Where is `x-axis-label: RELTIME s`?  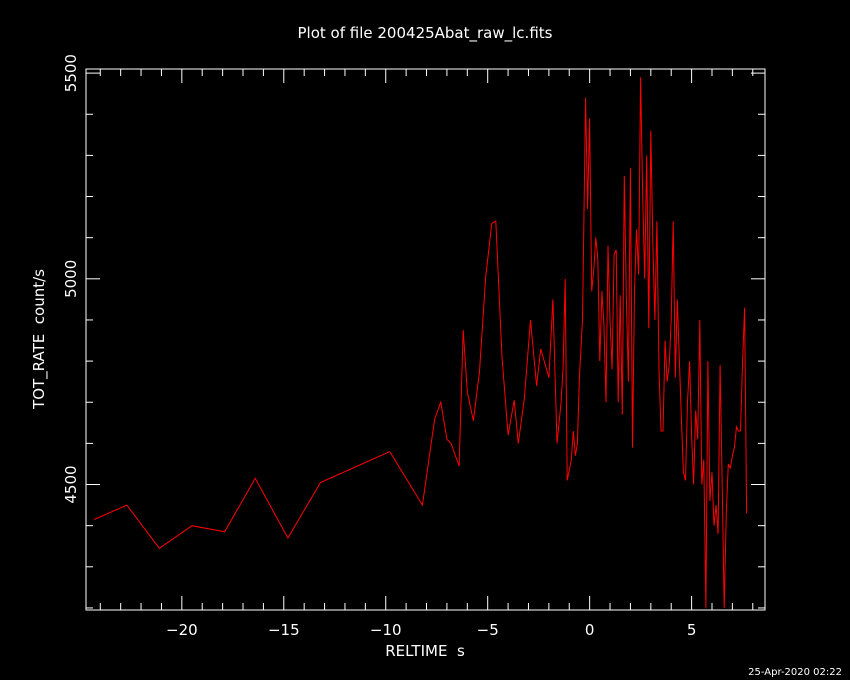
x-axis-label: RELTIME s is located at coordinates (425, 651).